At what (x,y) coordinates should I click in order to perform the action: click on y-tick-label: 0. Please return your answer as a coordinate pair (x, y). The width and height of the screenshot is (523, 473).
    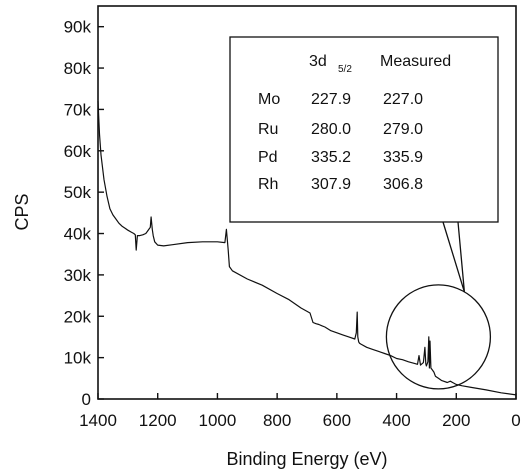
    Looking at the image, I should click on (86, 399).